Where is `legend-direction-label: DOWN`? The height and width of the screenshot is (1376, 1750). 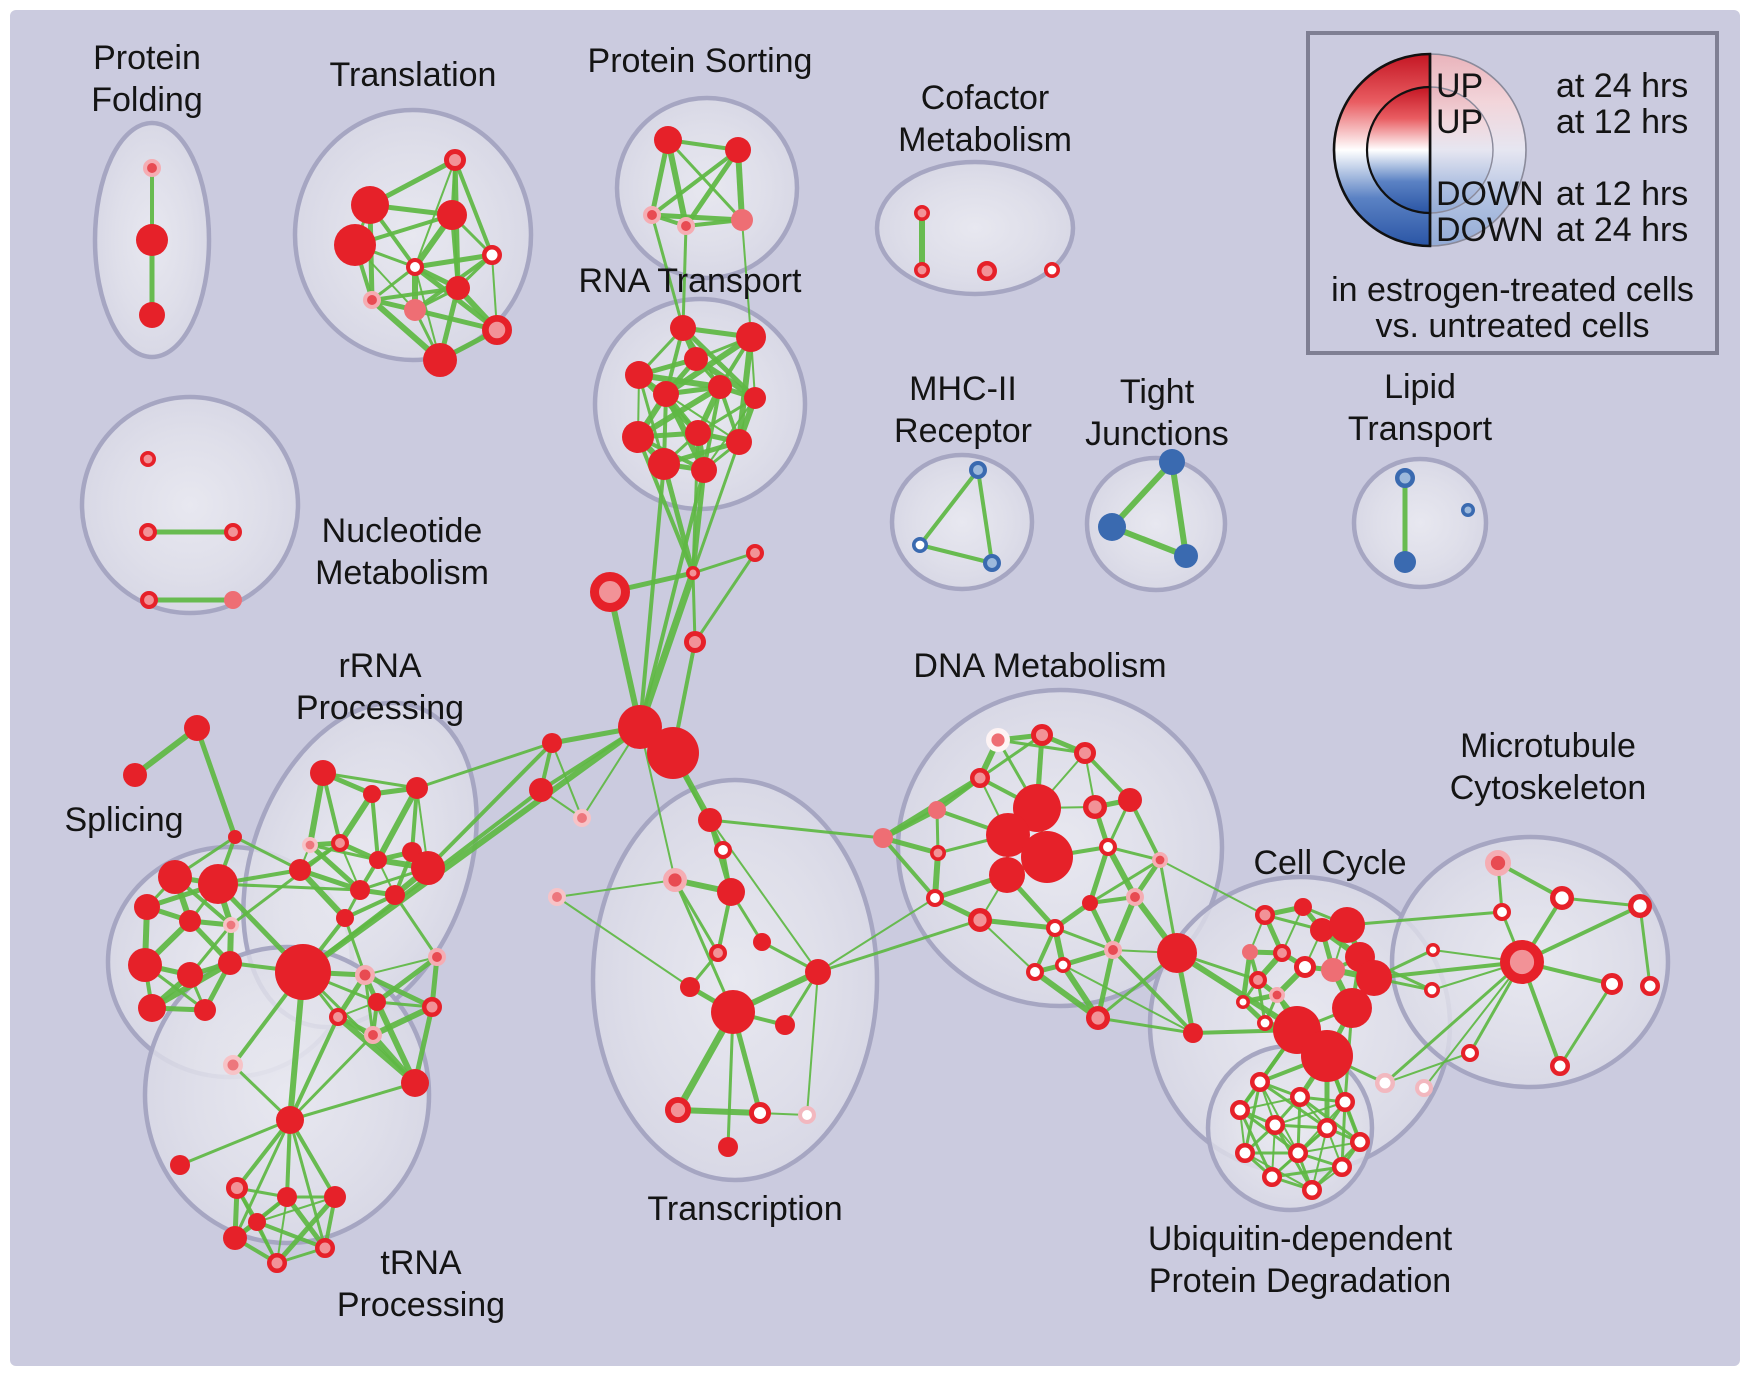
legend-direction-label: DOWN is located at coordinates (1490, 194).